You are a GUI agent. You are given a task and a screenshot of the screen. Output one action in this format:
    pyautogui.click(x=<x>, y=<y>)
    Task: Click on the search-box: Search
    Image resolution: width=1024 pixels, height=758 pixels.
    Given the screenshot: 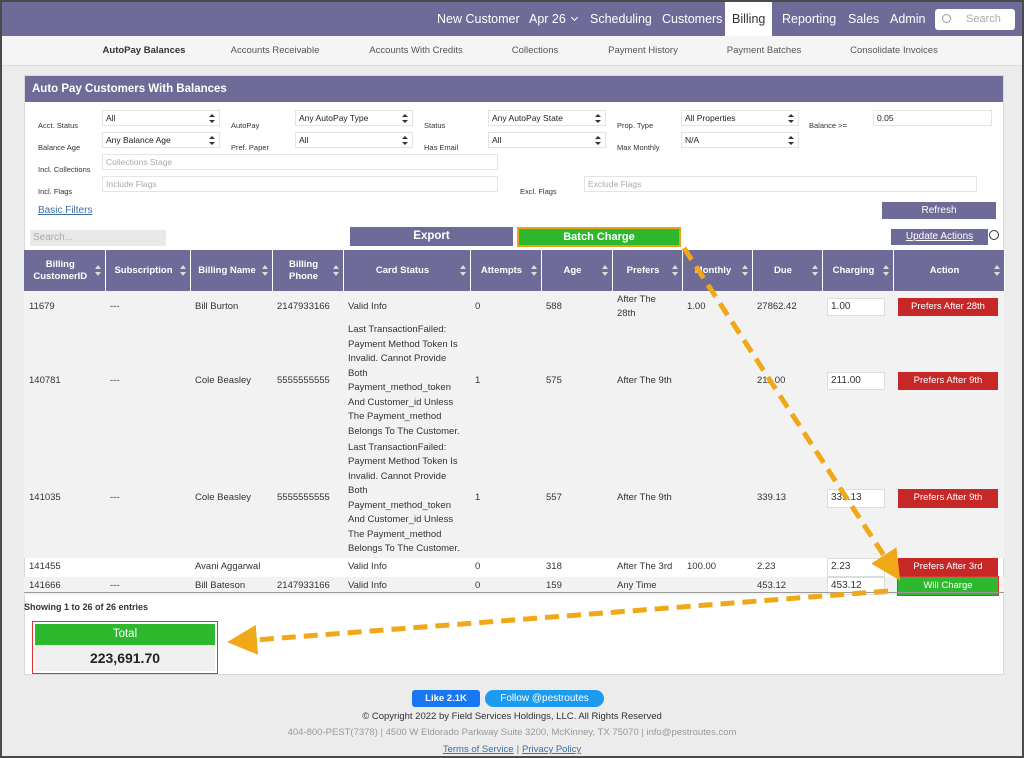 What is the action you would take?
    pyautogui.click(x=975, y=19)
    